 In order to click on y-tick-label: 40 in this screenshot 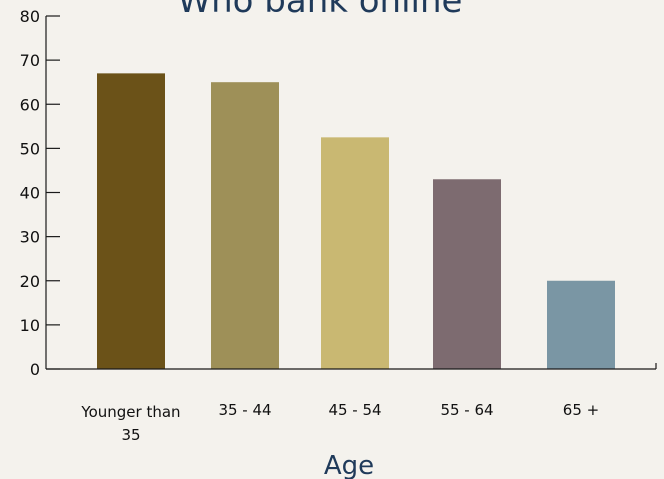, I will do `click(30, 193)`.